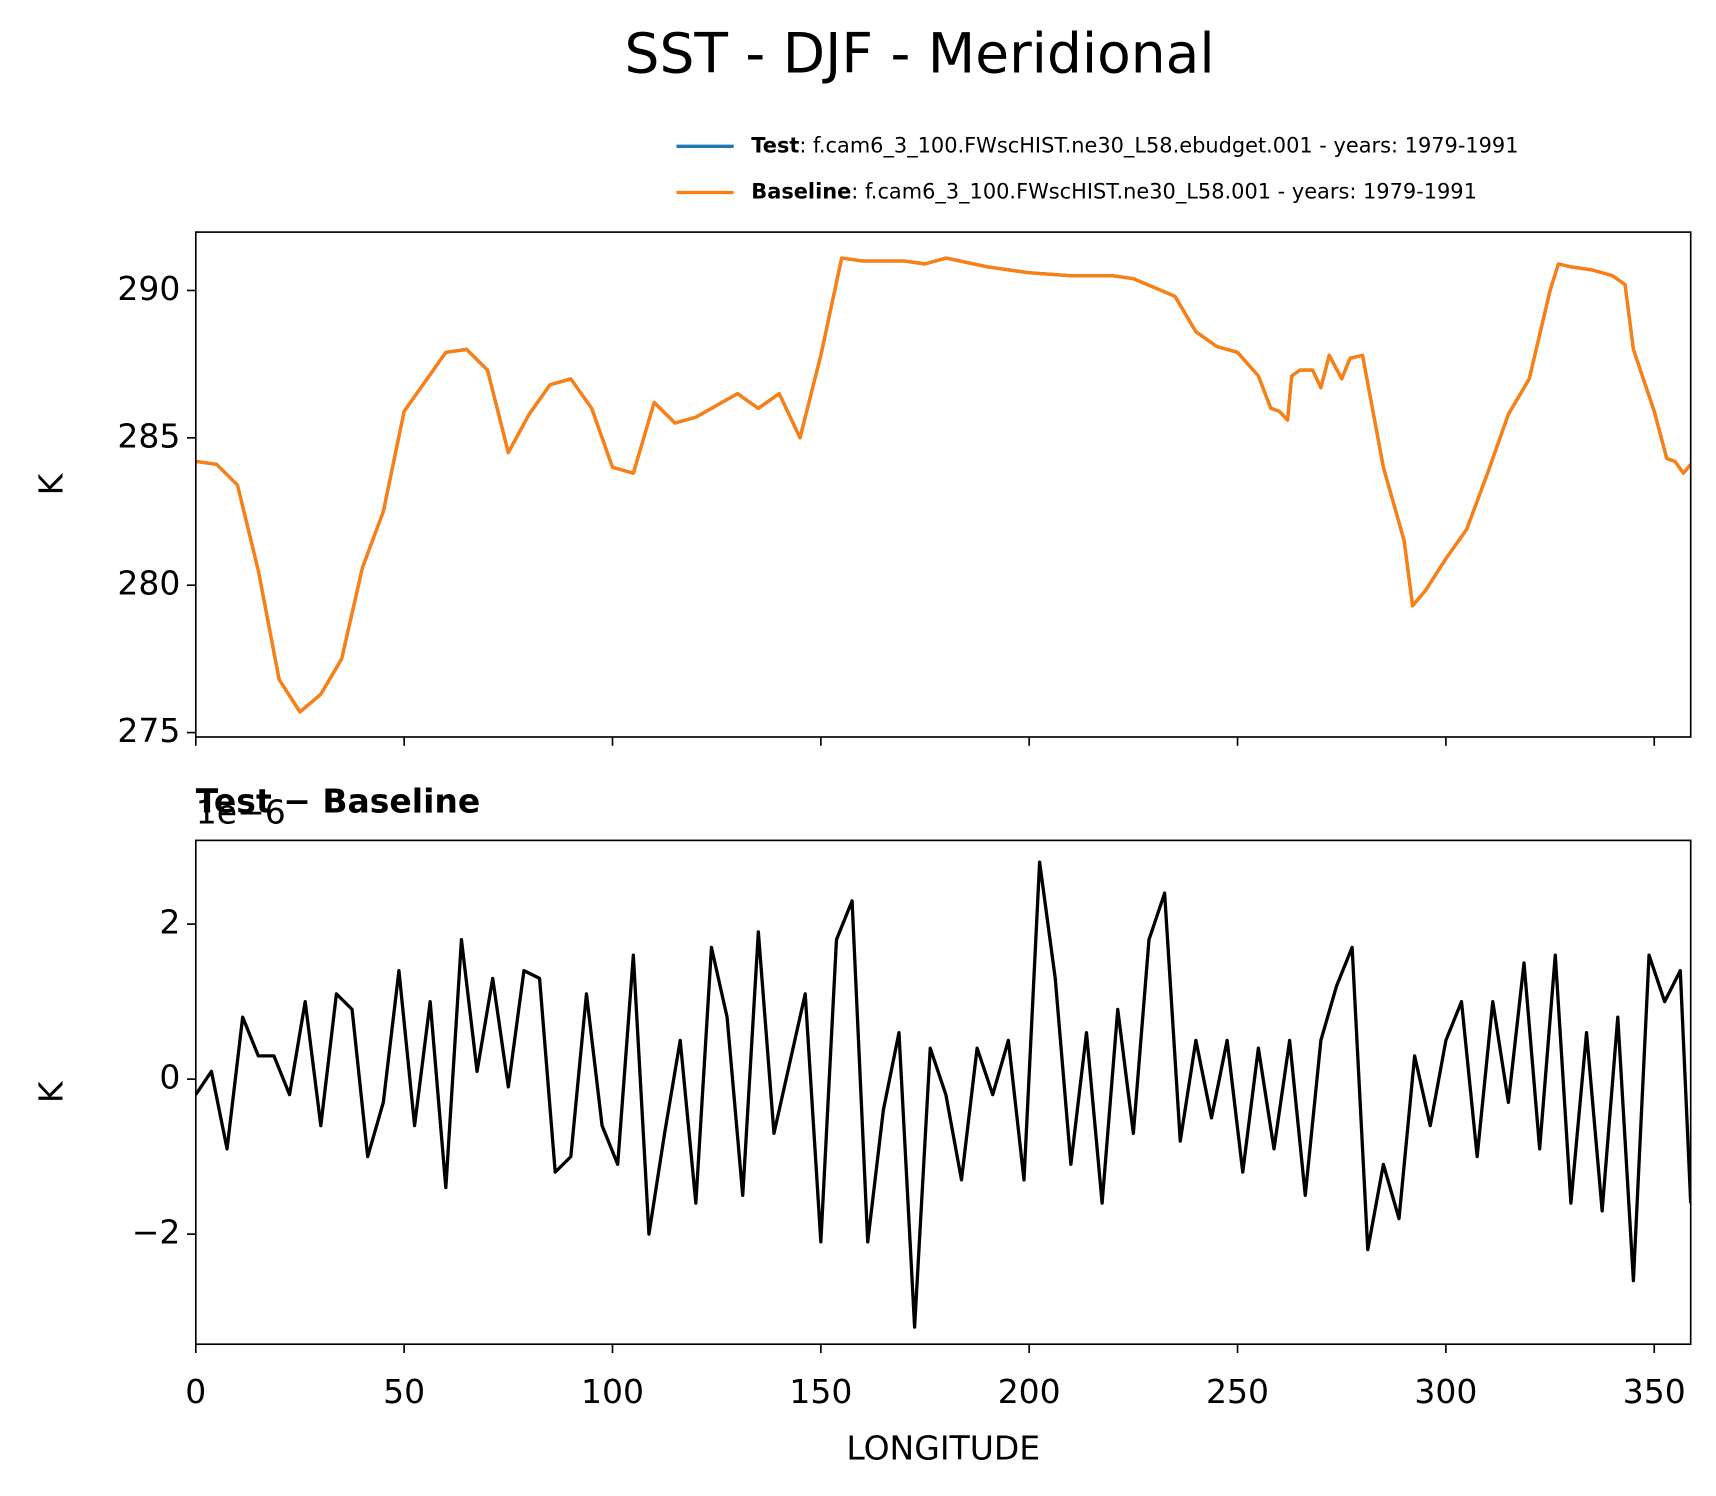 The image size is (1716, 1496). I want to click on y-tick-label: 275, so click(148, 730).